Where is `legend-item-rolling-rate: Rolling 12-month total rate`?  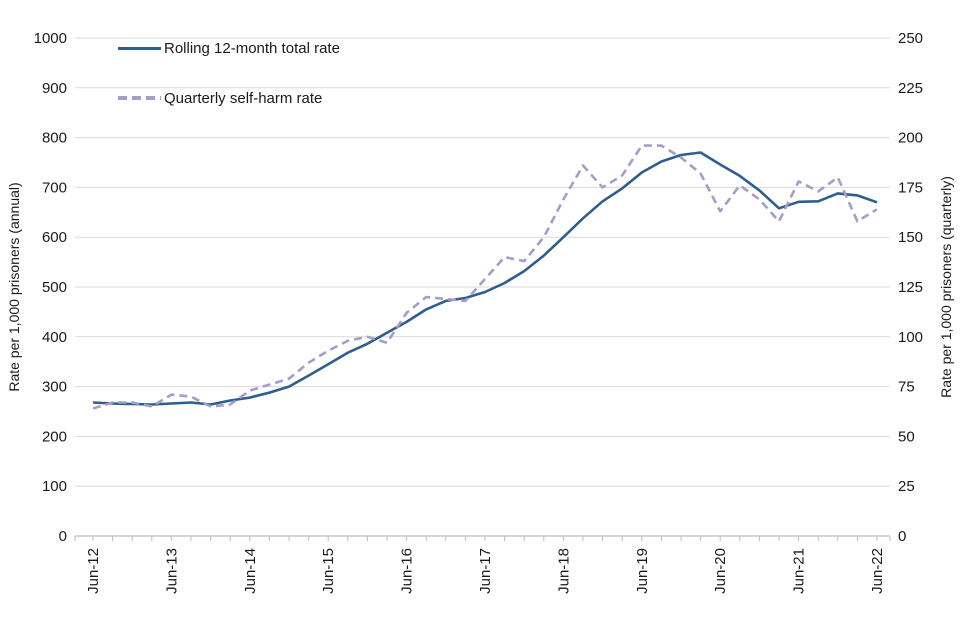 legend-item-rolling-rate: Rolling 12-month total rate is located at coordinates (229, 48).